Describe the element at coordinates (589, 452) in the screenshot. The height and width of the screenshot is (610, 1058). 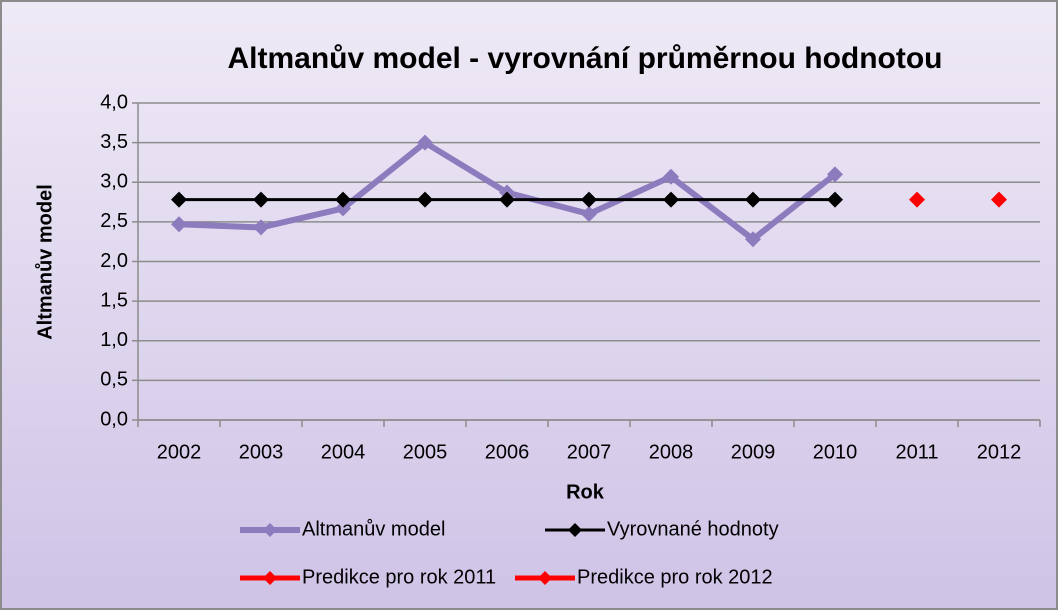
I see `x-tick-label: 2007` at that location.